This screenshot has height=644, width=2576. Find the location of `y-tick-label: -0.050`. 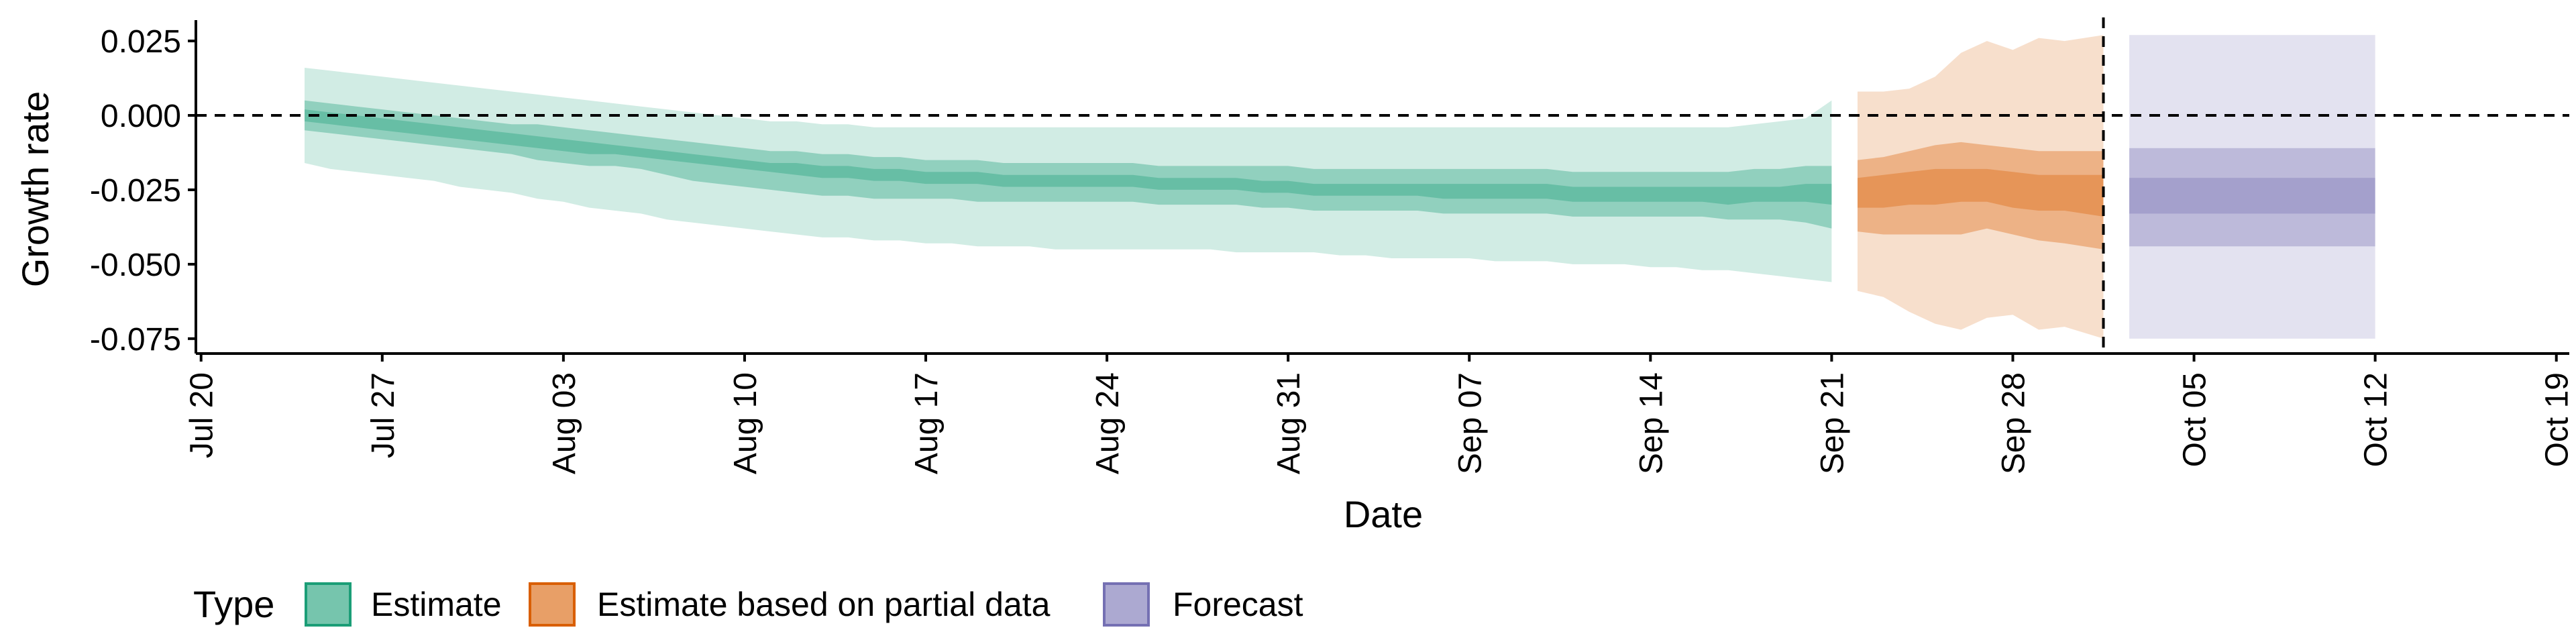

y-tick-label: -0.050 is located at coordinates (135, 265).